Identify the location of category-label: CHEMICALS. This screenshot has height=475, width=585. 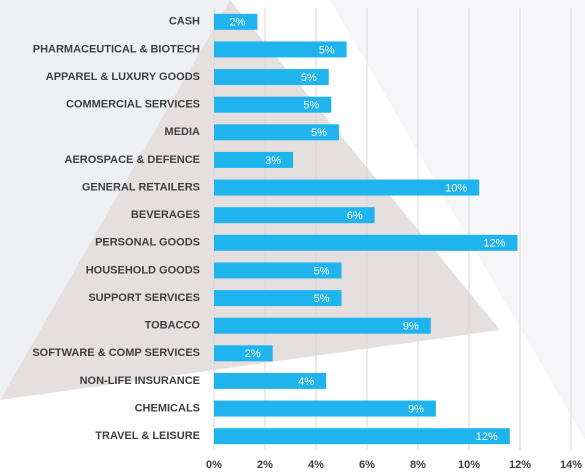
(167, 408).